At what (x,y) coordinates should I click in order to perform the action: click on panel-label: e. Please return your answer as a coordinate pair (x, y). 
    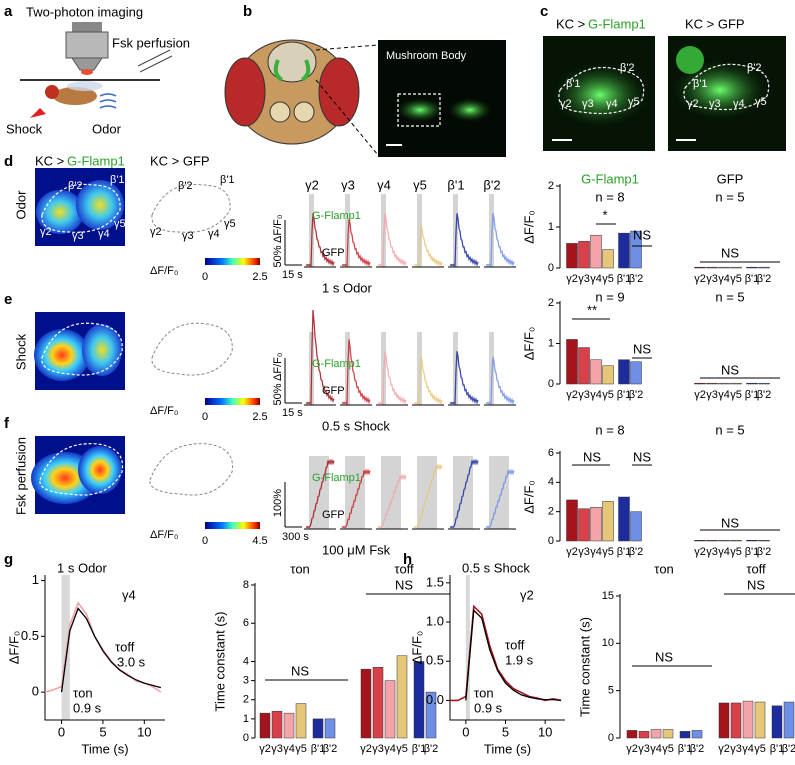
    Looking at the image, I should click on (8, 299).